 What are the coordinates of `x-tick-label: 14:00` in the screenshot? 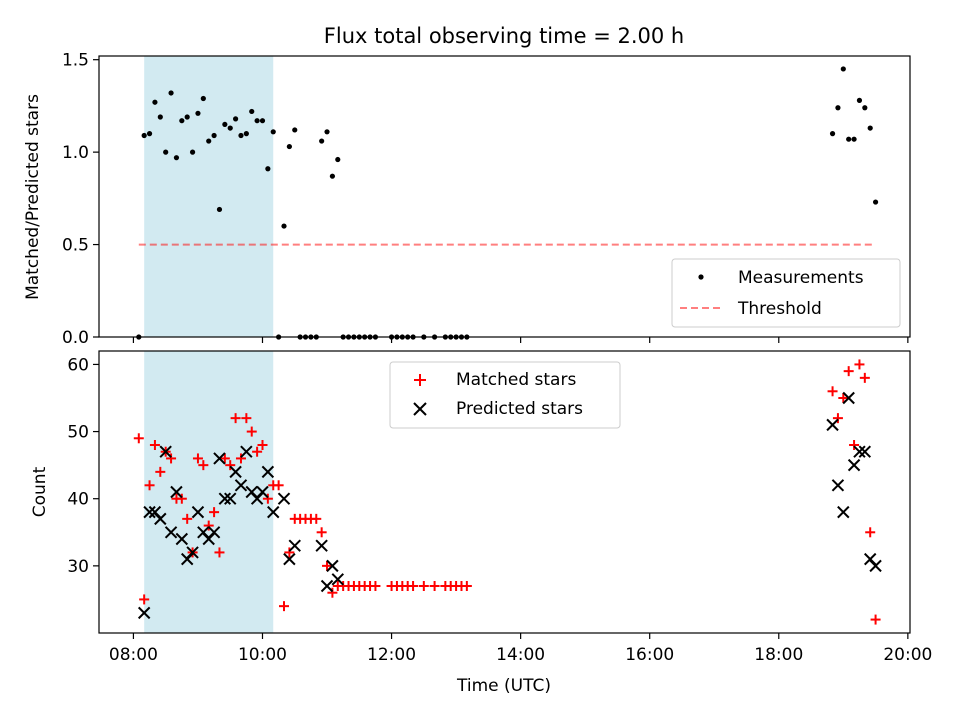 It's located at (520, 655).